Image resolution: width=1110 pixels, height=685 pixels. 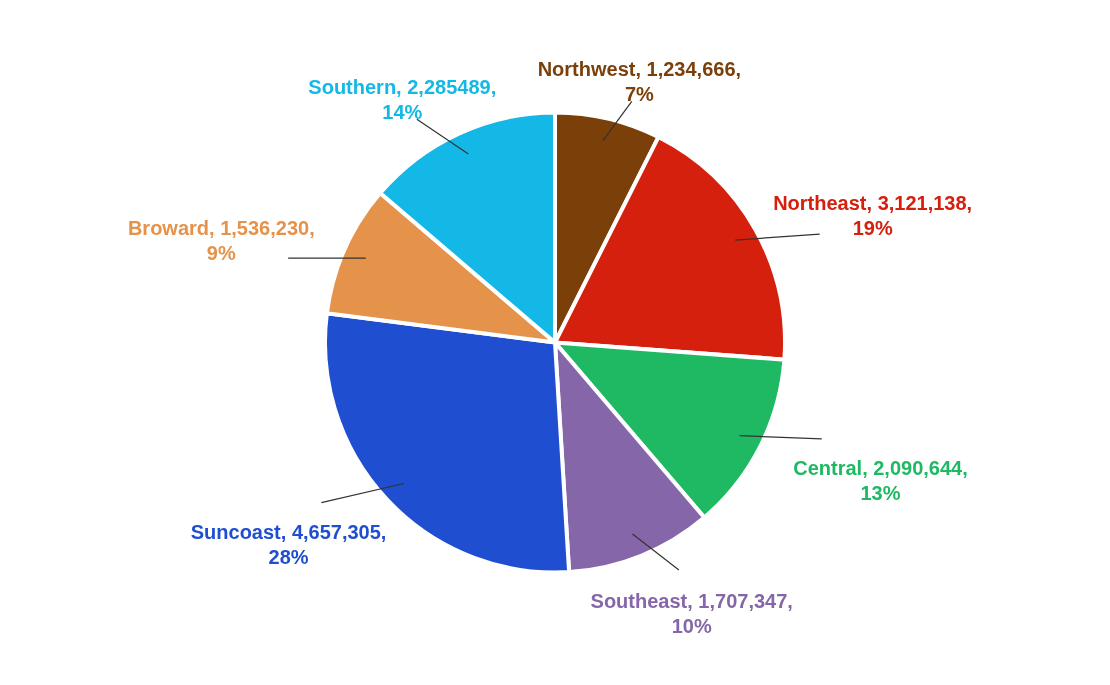 What do you see at coordinates (880, 480) in the screenshot?
I see `slice-label: Central, 2,090,644, 13%` at bounding box center [880, 480].